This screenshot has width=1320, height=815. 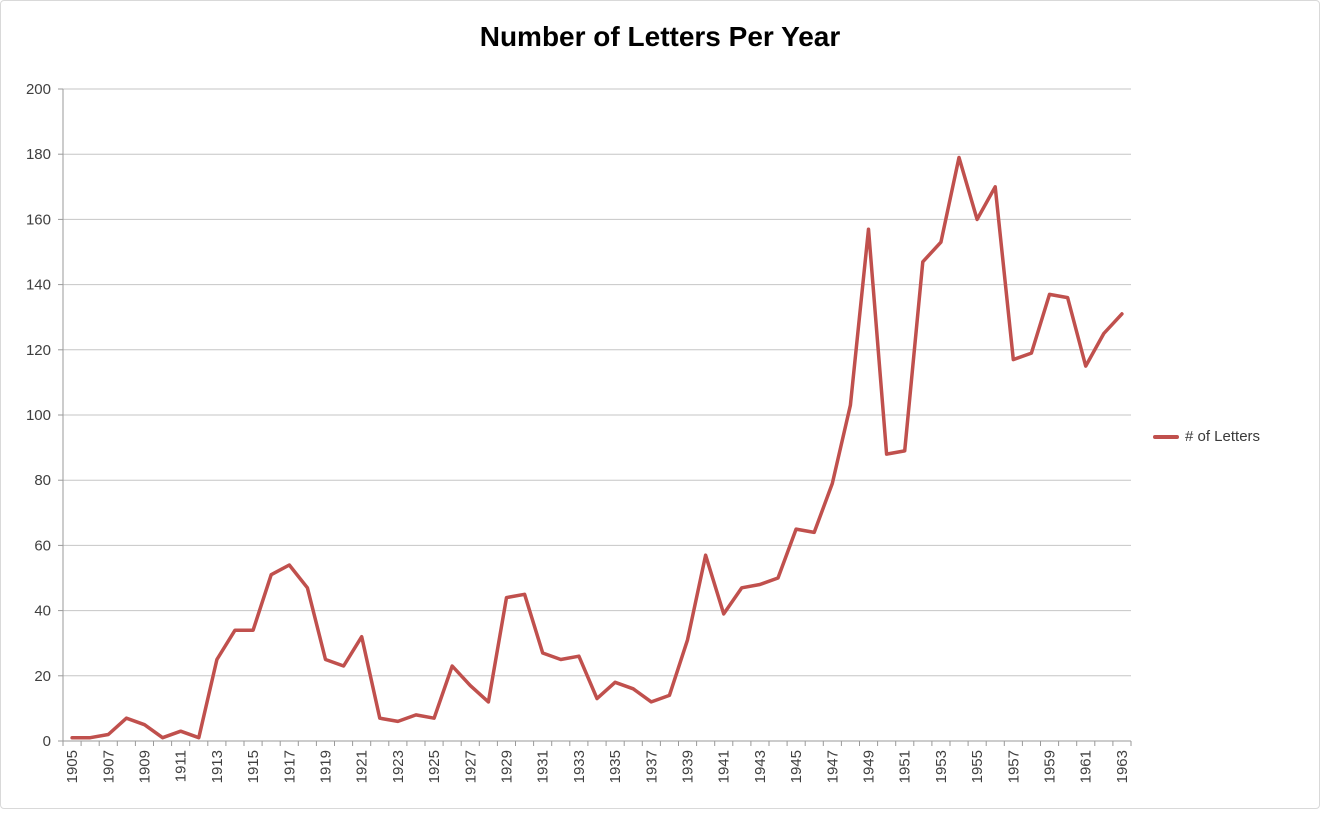 What do you see at coordinates (253, 766) in the screenshot?
I see `x-axis-label: 1915` at bounding box center [253, 766].